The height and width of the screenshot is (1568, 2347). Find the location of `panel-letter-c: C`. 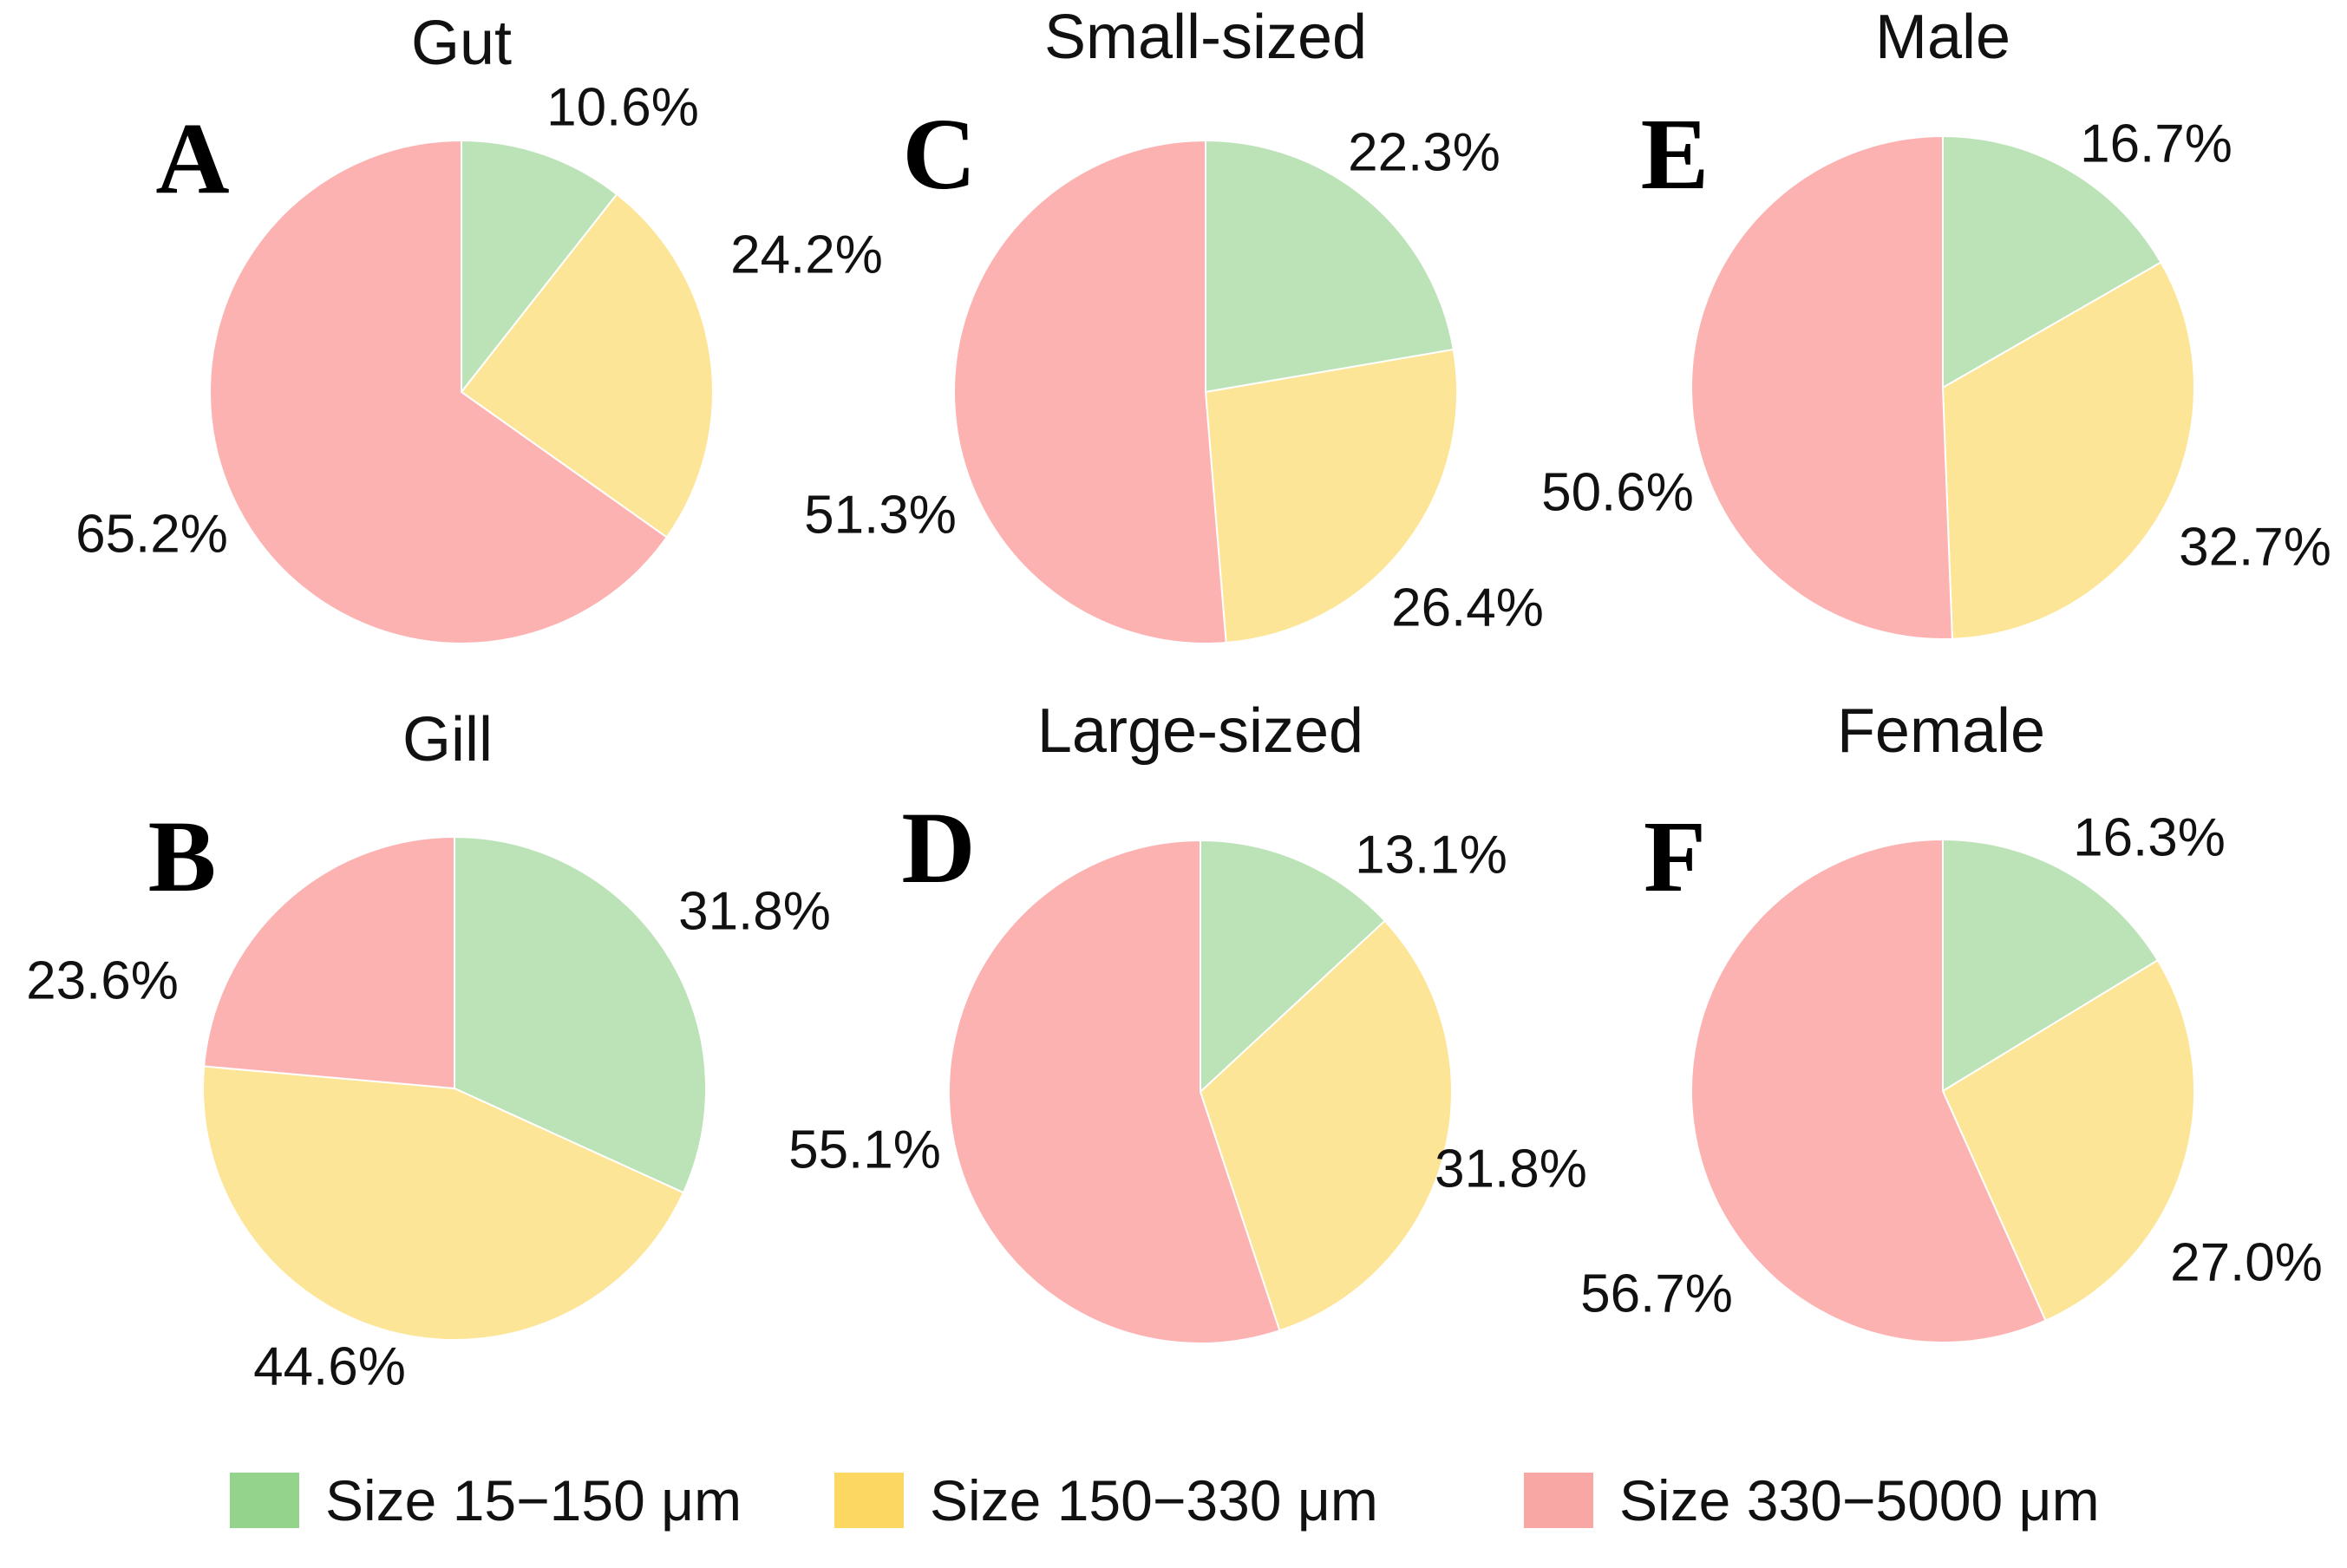

panel-letter-c: C is located at coordinates (939, 154).